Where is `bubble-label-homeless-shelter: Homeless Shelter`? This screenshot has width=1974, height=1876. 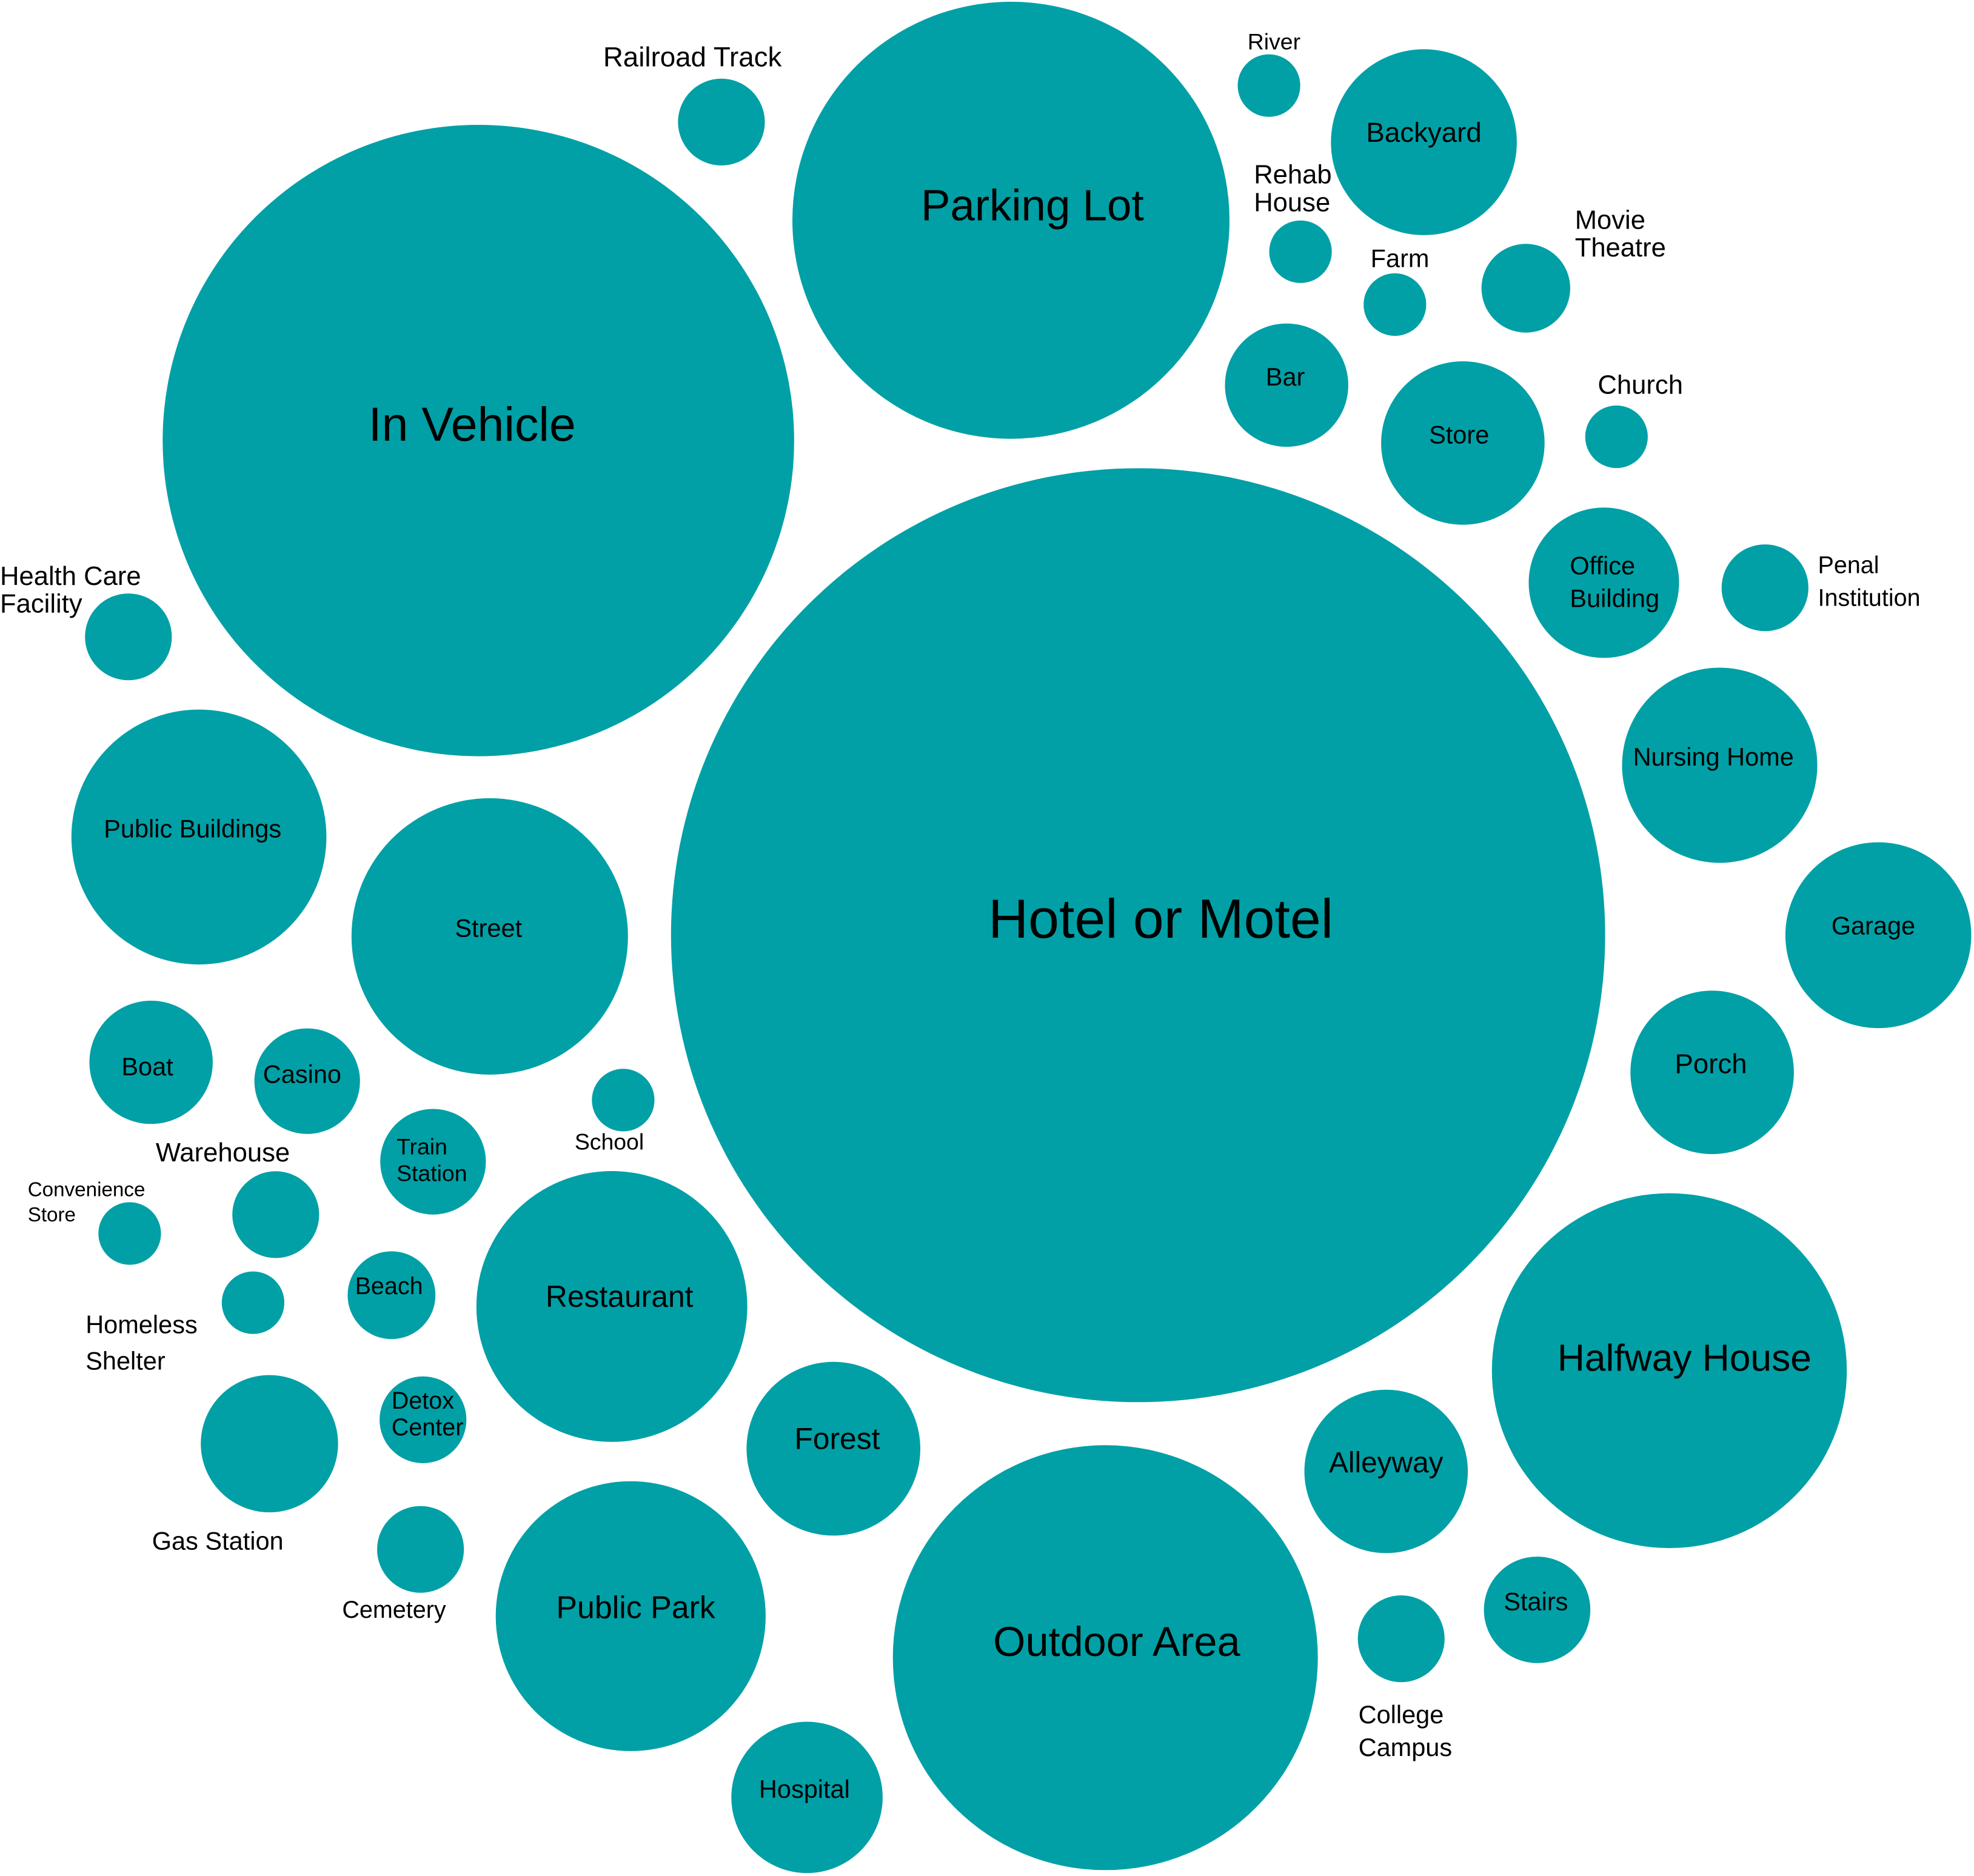 bubble-label-homeless-shelter: Homeless Shelter is located at coordinates (141, 1343).